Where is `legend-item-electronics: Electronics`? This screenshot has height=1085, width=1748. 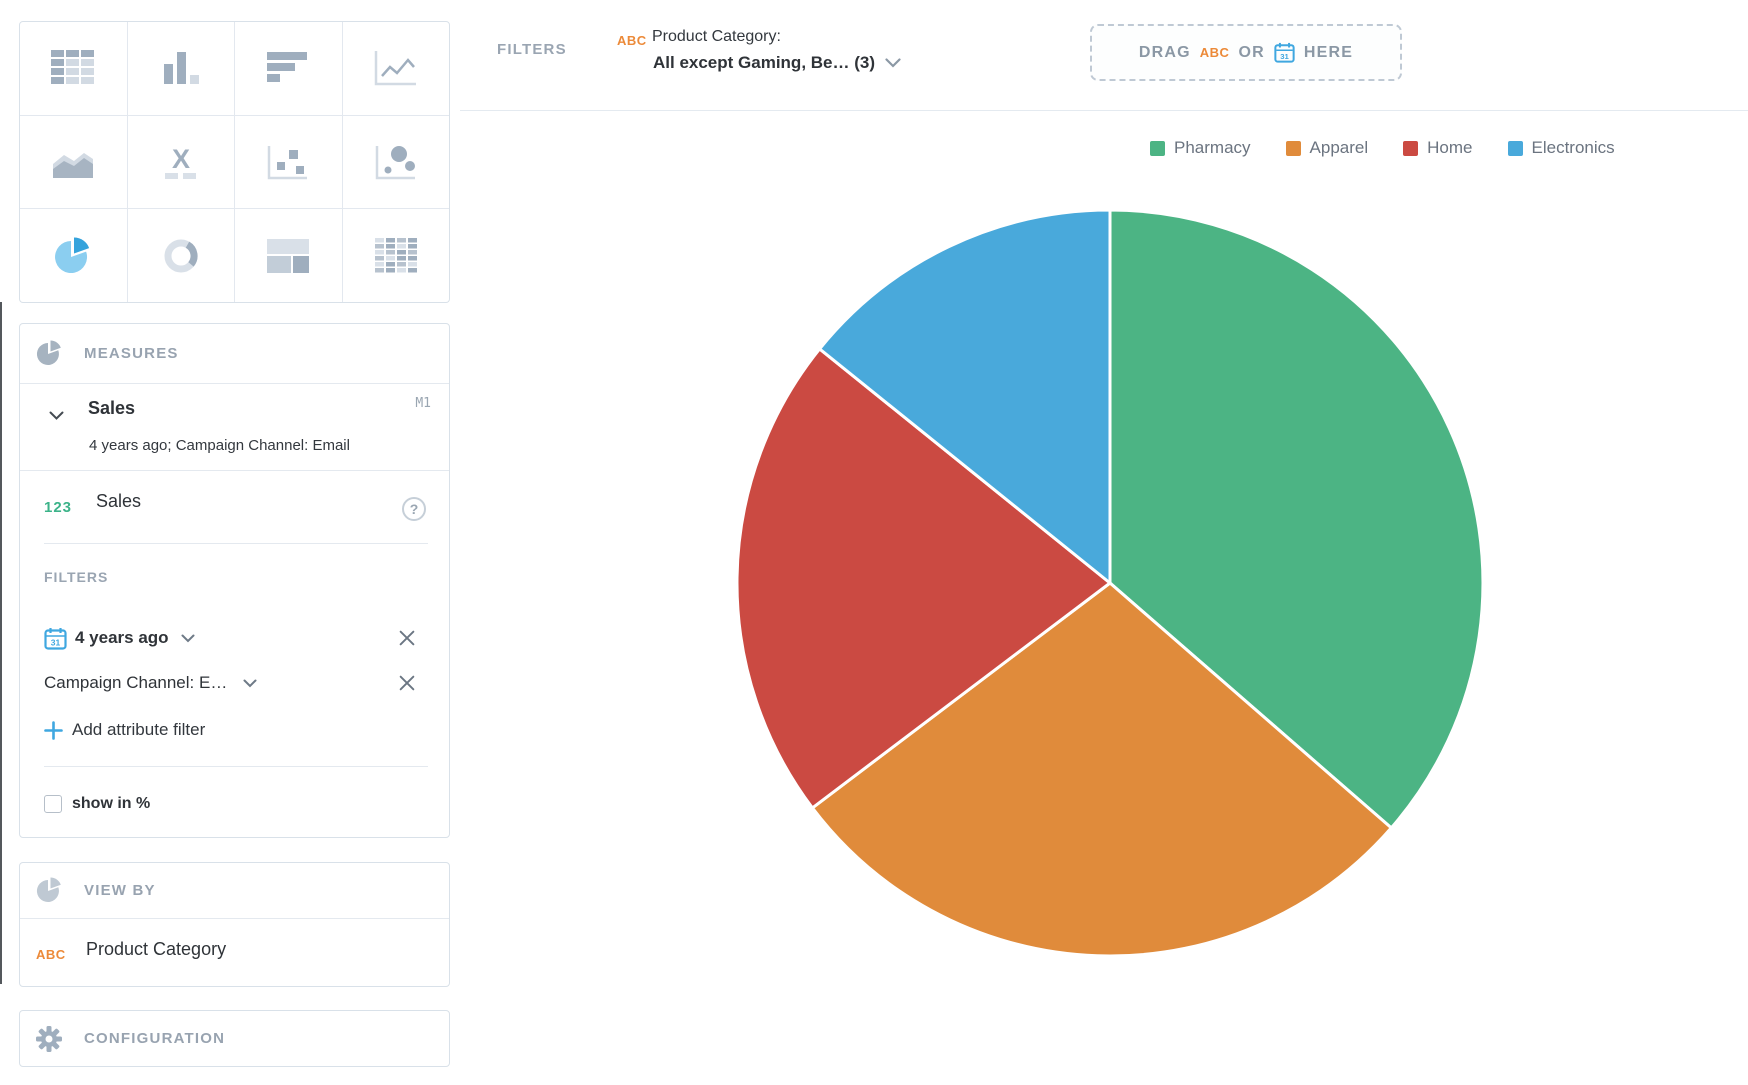
legend-item-electronics: Electronics is located at coordinates (1561, 148).